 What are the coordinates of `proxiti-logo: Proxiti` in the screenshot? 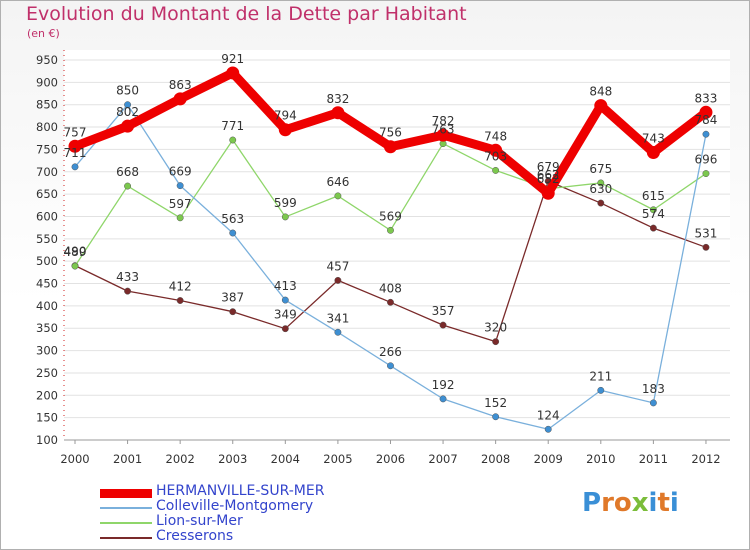 It's located at (630, 503).